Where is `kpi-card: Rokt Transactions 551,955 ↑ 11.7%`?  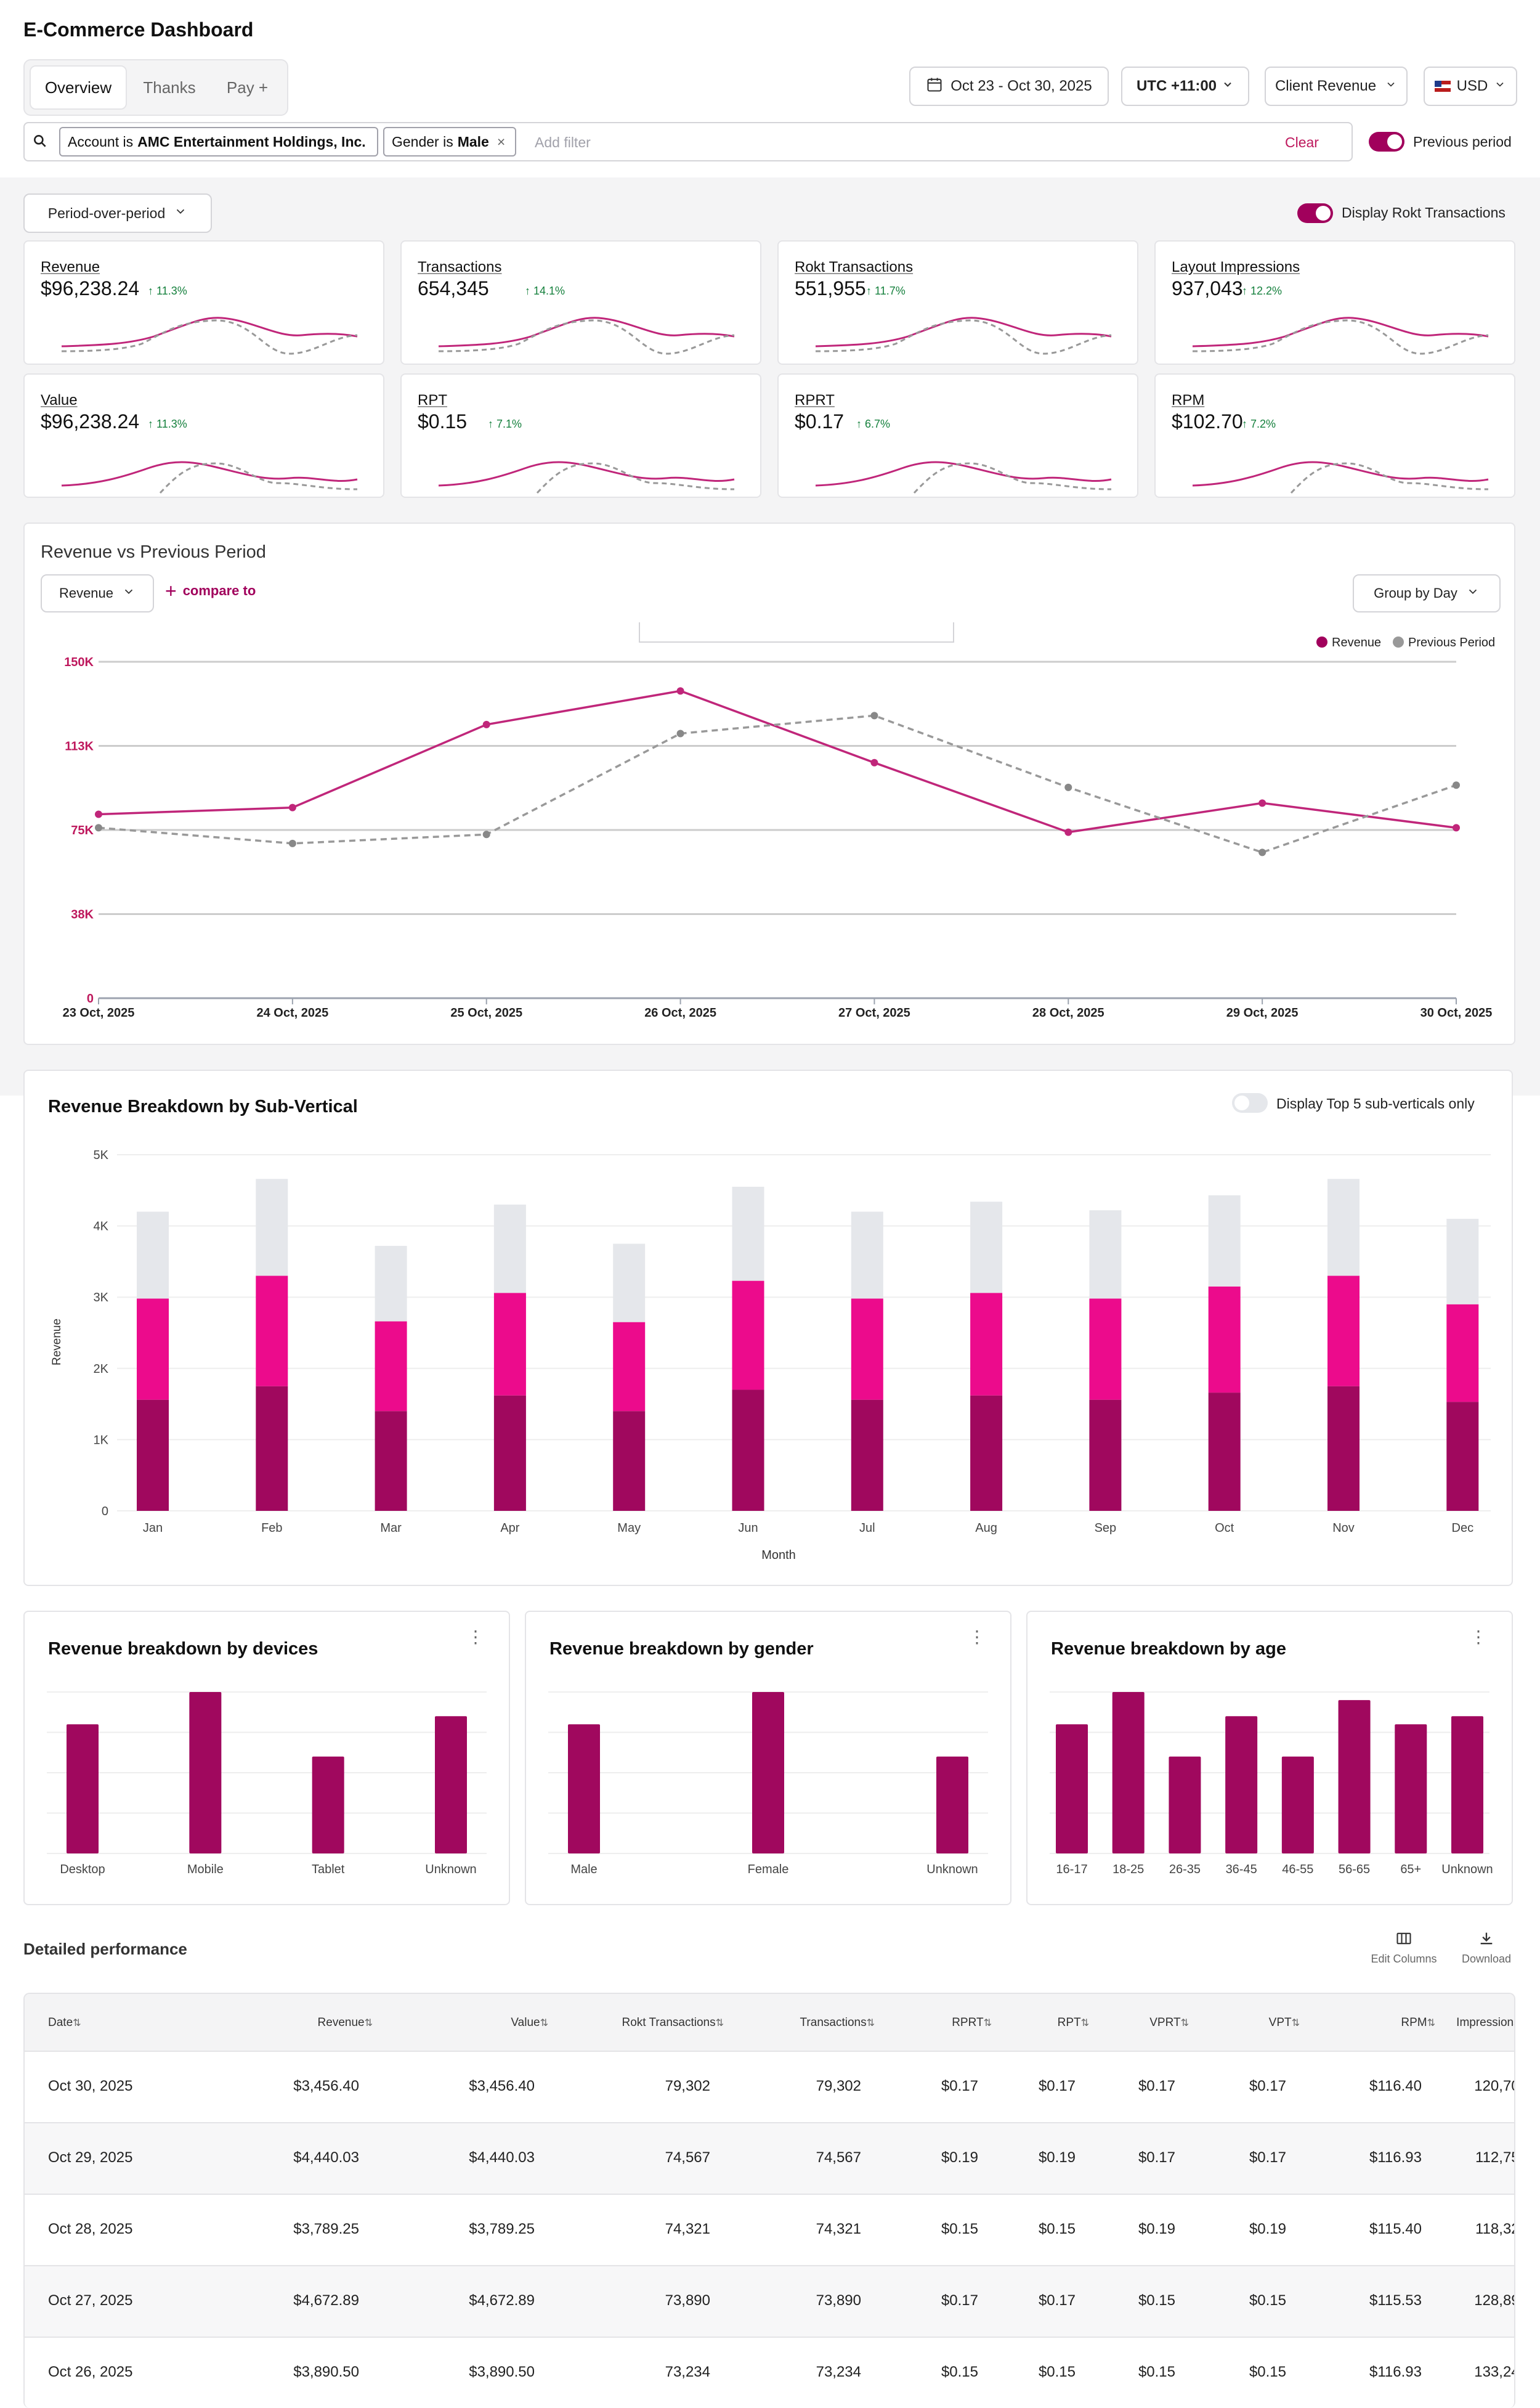
kpi-card: Rokt Transactions 551,955 ↑ 11.7% is located at coordinates (957, 303).